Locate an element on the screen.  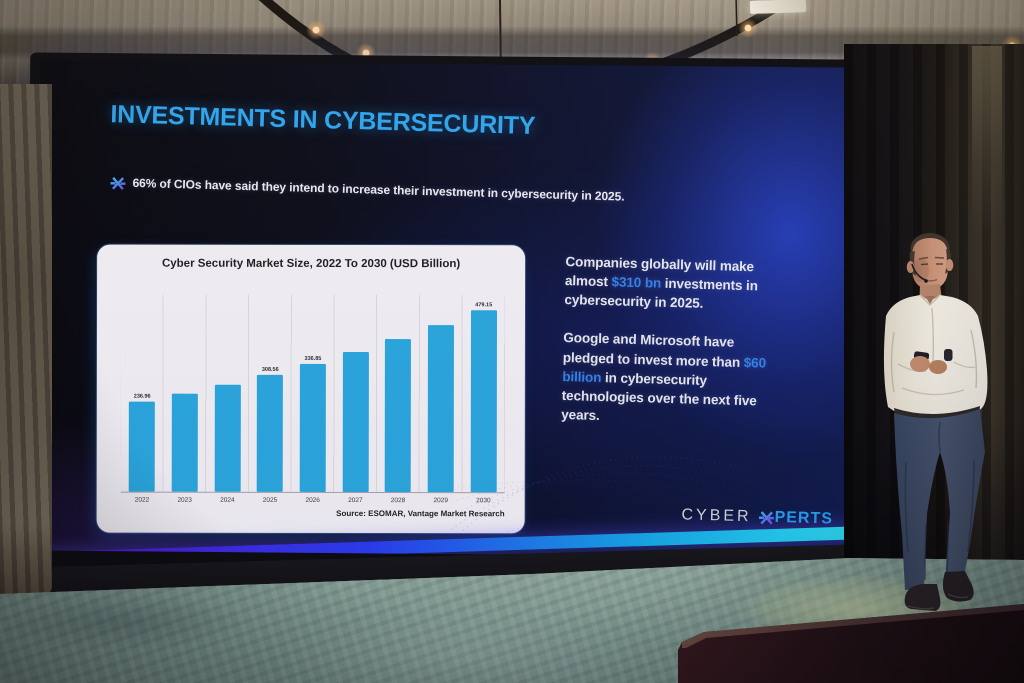
bar-slot: 479.15 is located at coordinates (483, 394).